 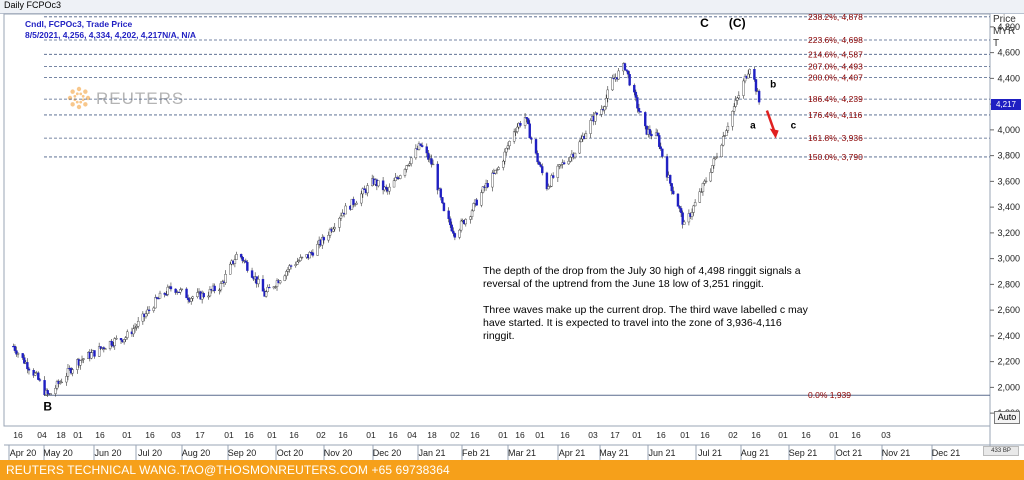 I want to click on date-tick-day: 18, so click(x=432, y=435).